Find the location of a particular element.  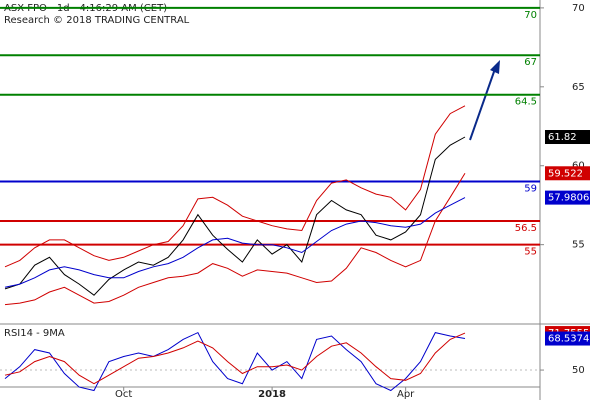

panel-title: RSI14 - 9MA is located at coordinates (34, 333).